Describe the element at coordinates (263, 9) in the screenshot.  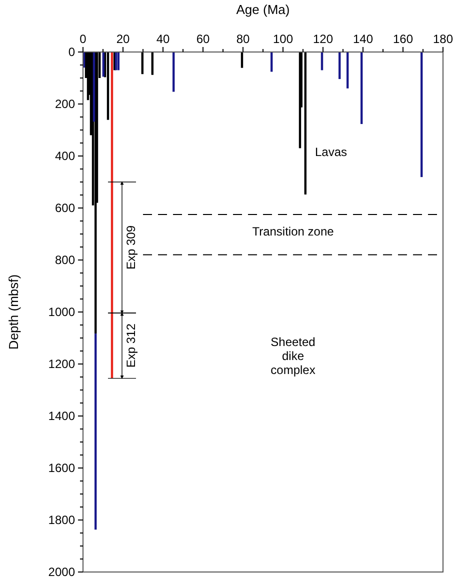
I see `x-axis-title: Age (Ma)` at that location.